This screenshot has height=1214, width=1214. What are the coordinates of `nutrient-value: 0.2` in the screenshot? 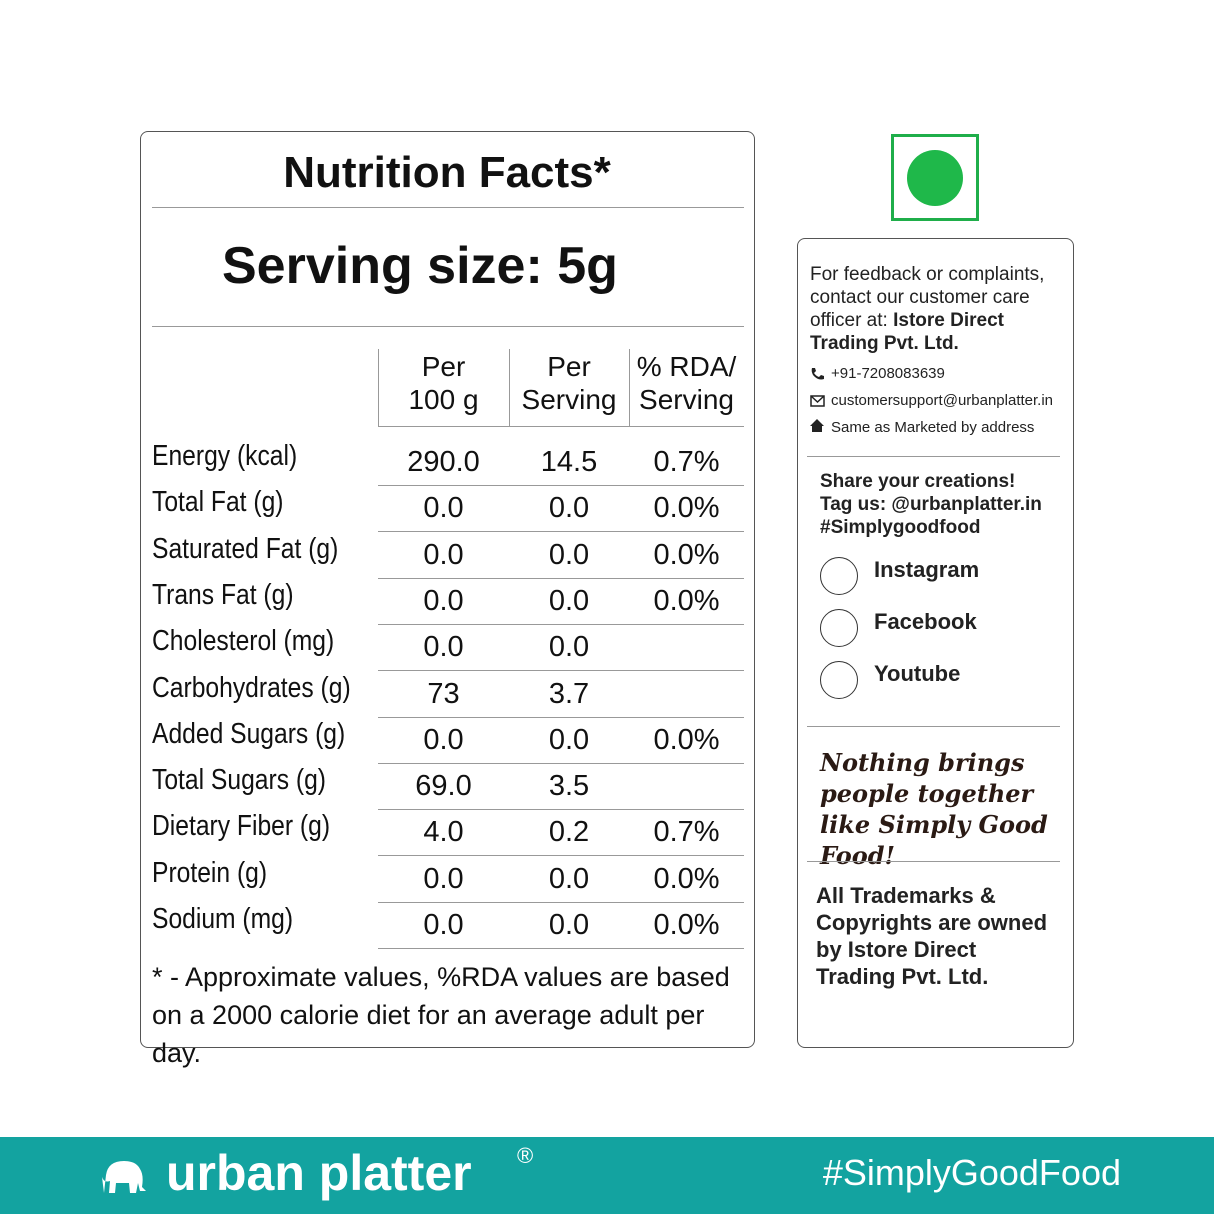 It's located at (569, 832).